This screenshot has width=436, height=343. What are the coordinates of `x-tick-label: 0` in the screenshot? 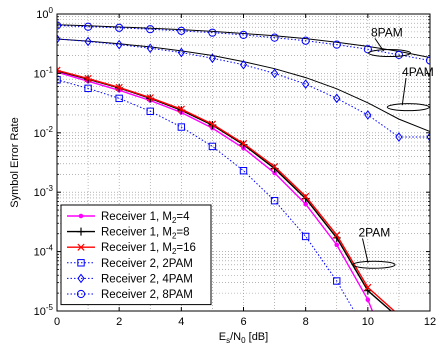 It's located at (57, 322).